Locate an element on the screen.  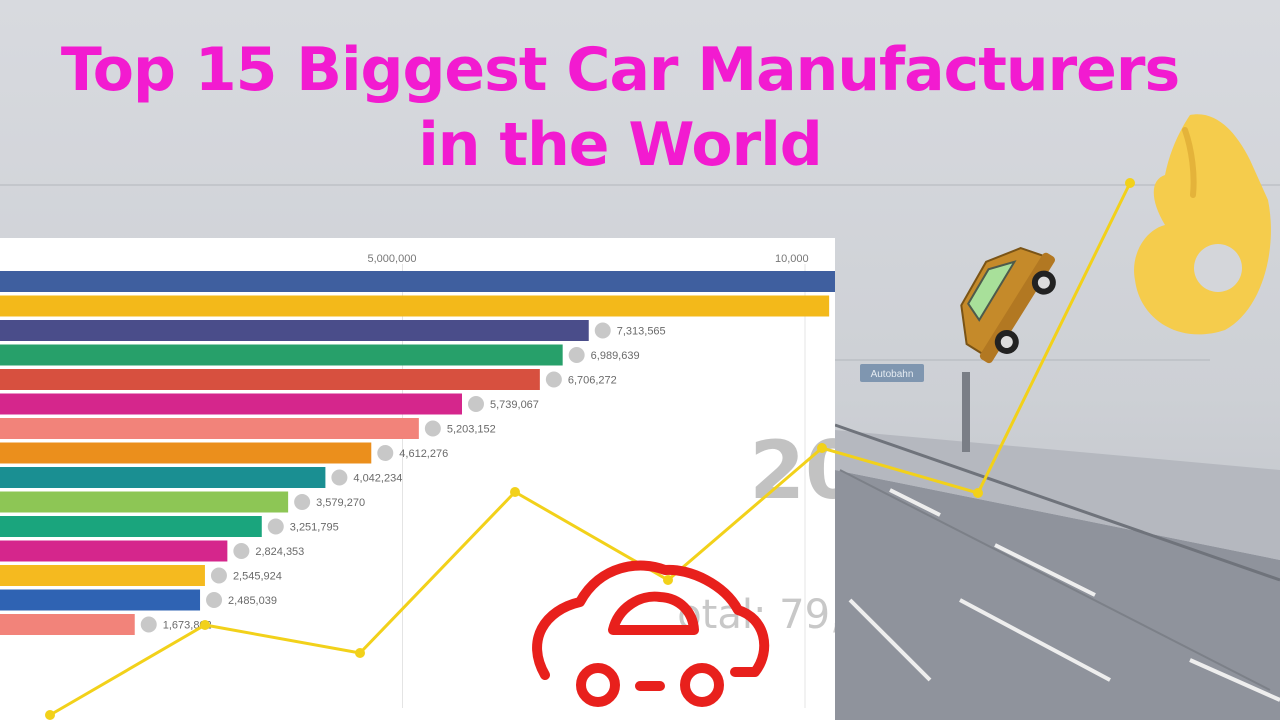
bar-value-label: 6,989,639 is located at coordinates (615, 356).